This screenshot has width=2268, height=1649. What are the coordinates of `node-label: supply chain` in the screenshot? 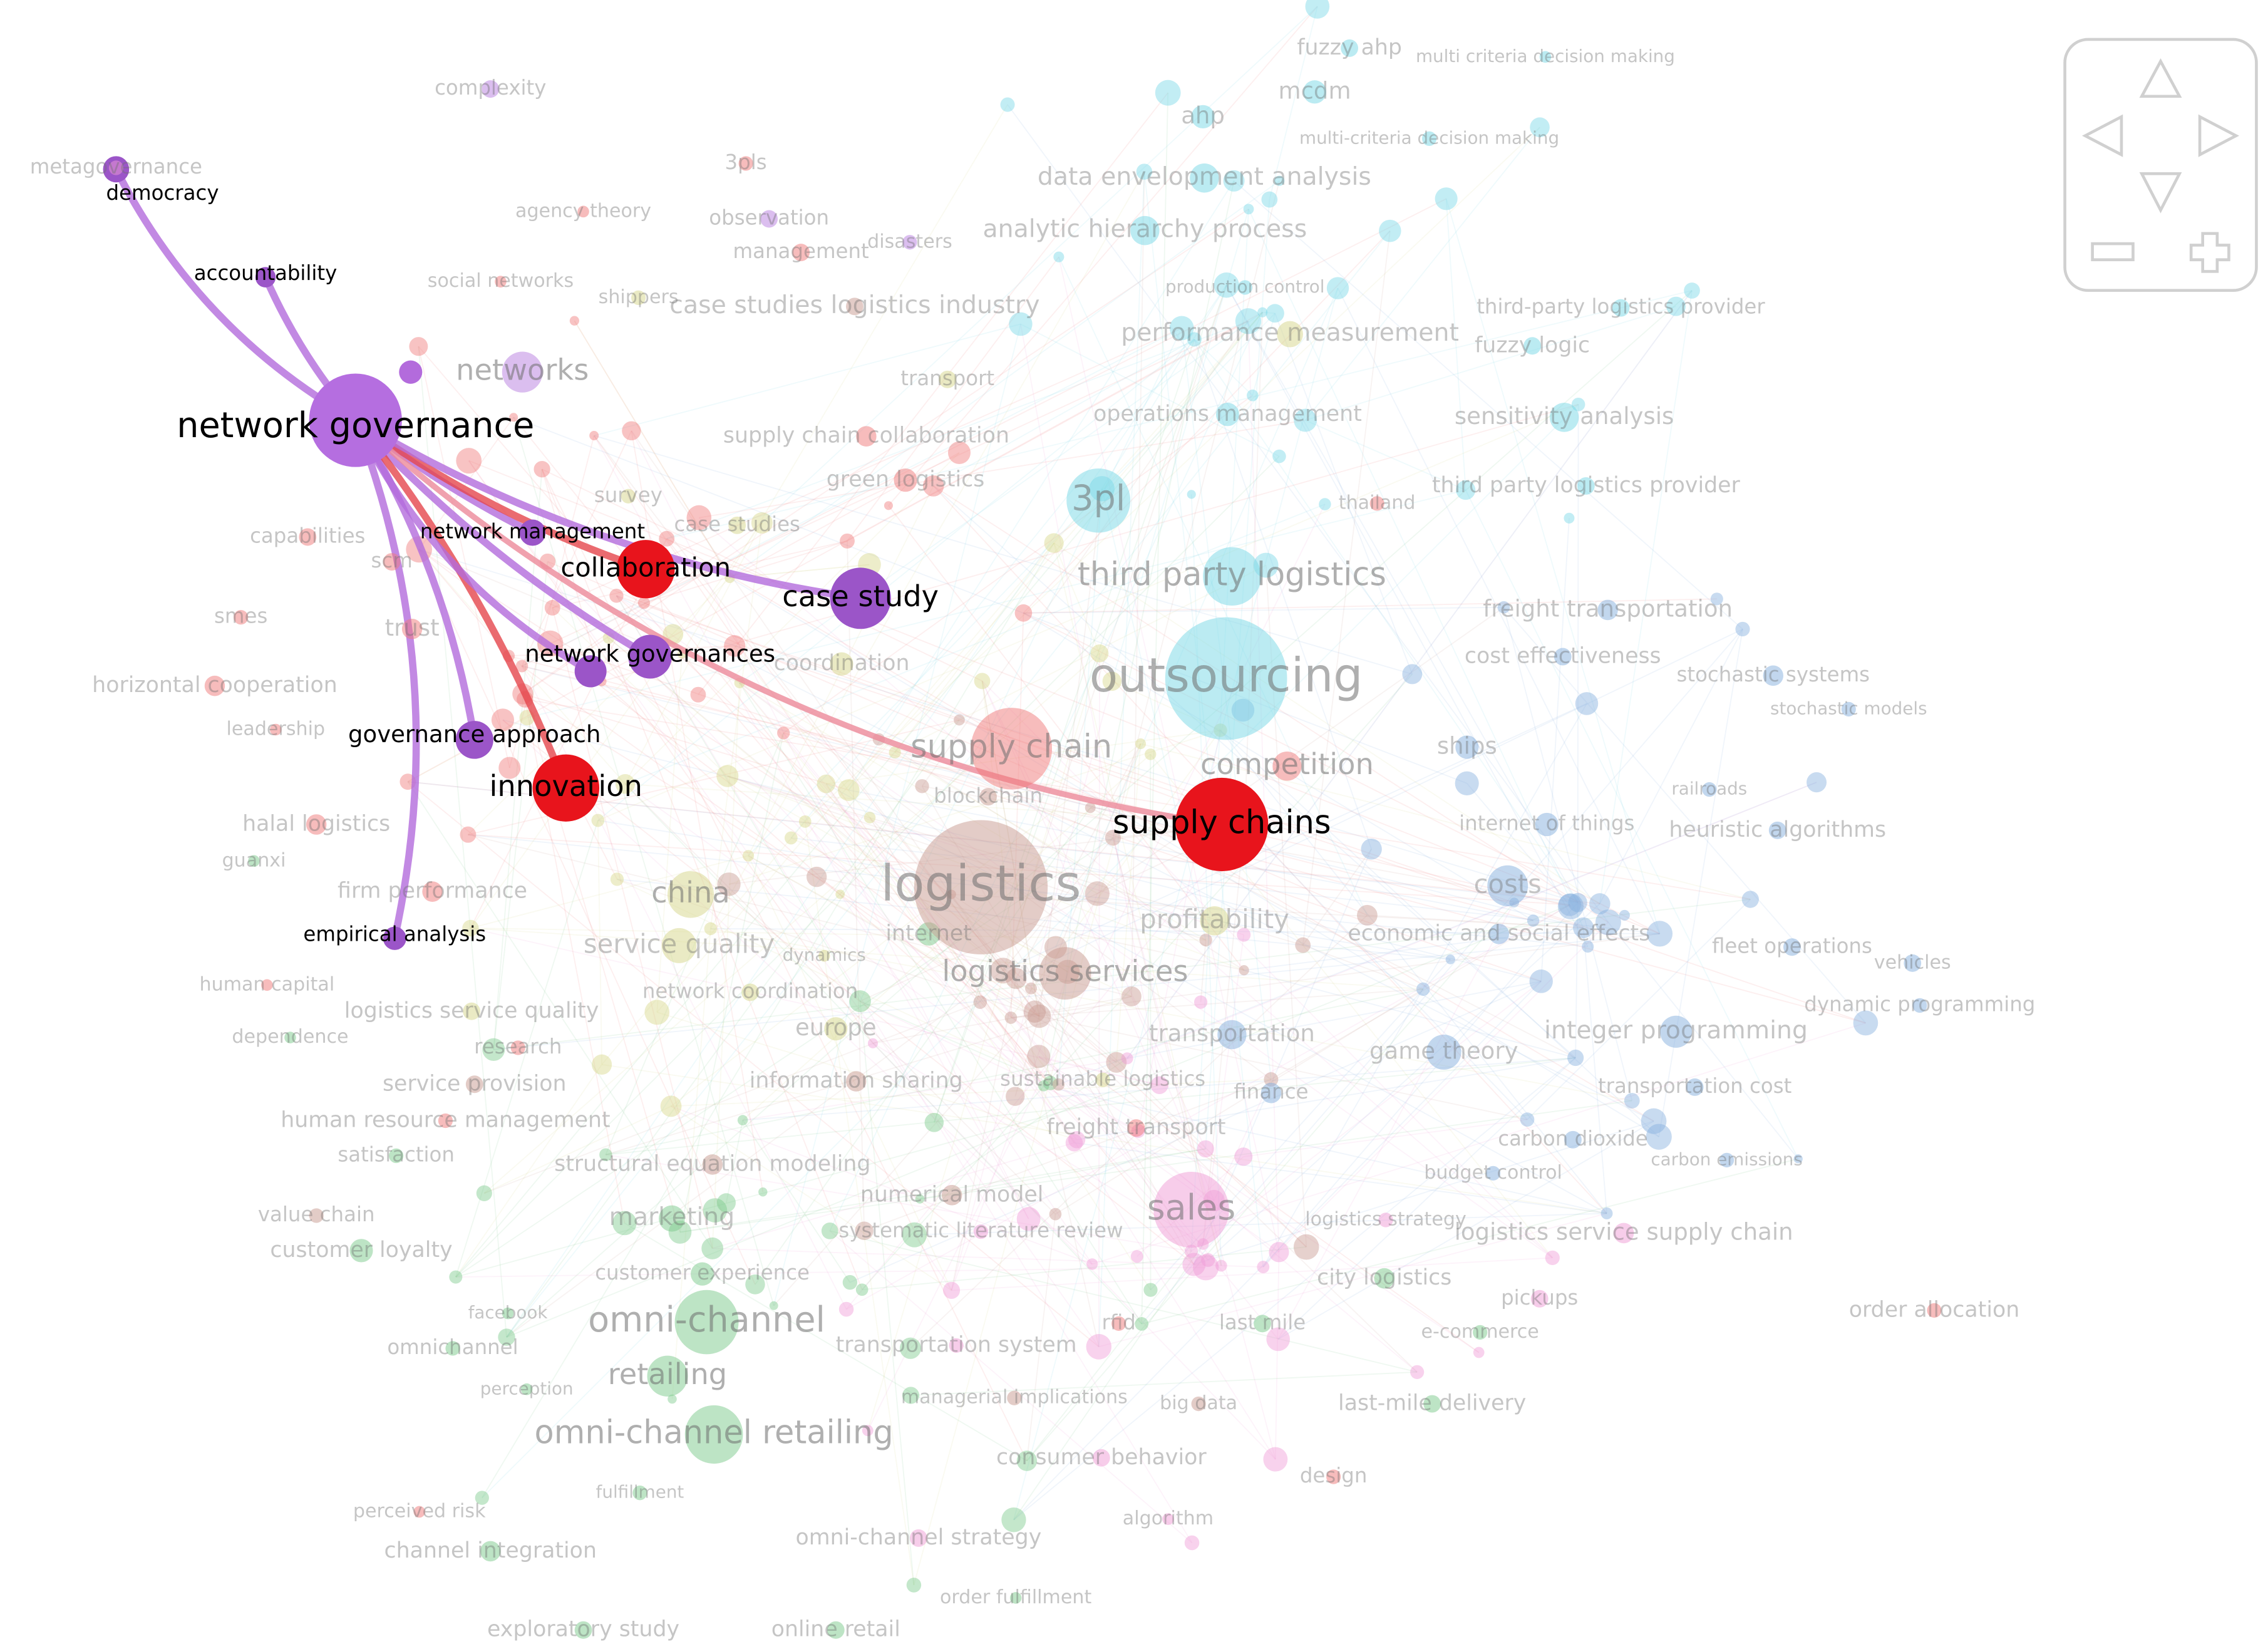 It's located at (1011, 747).